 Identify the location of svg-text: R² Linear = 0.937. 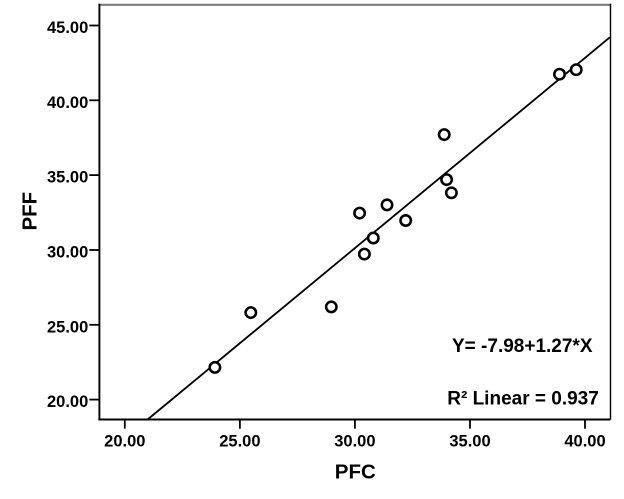
(523, 398).